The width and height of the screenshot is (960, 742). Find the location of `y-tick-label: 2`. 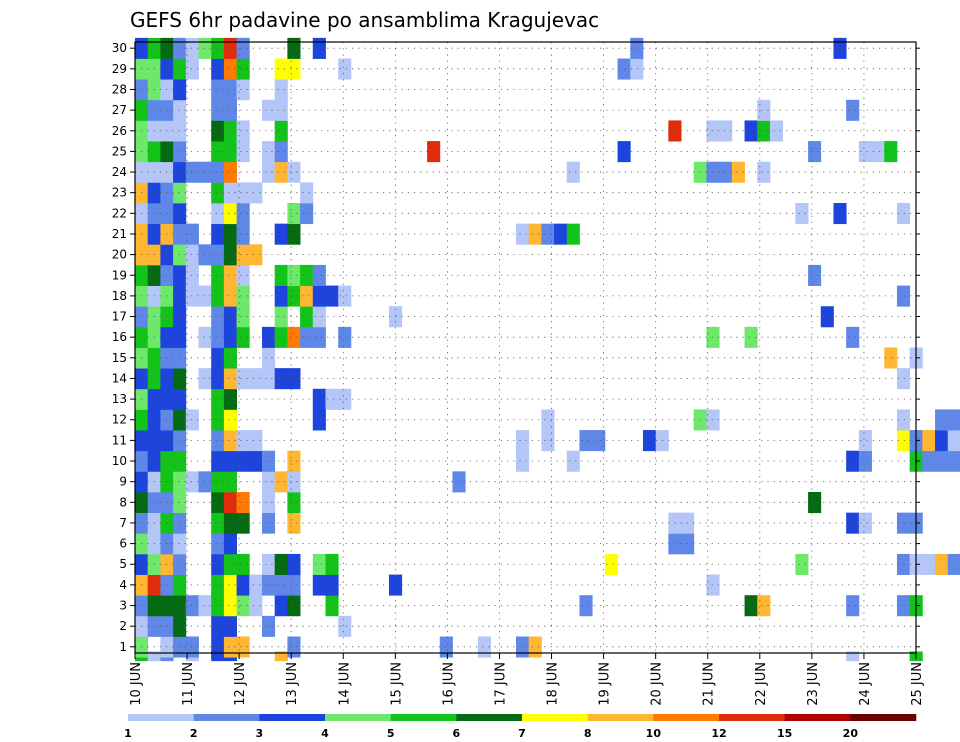

y-tick-label: 2 is located at coordinates (123, 626).